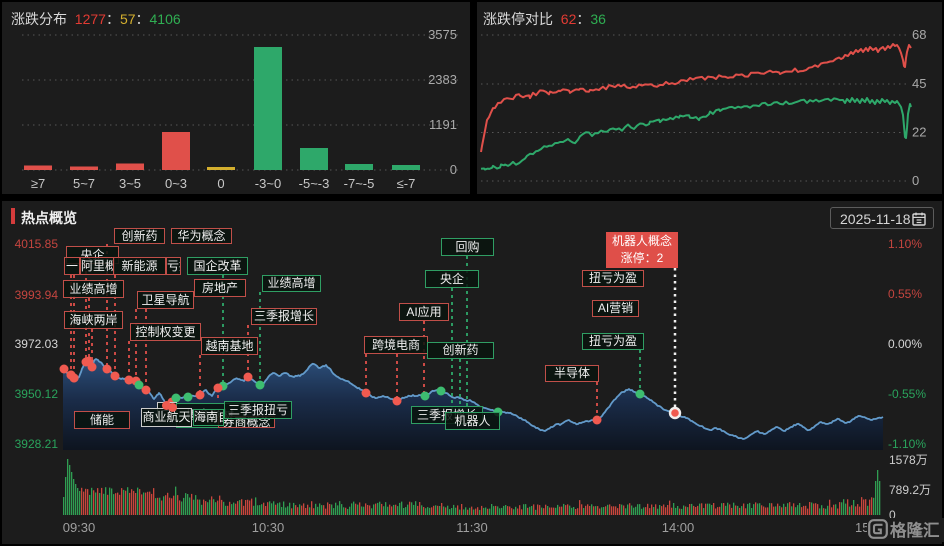 The width and height of the screenshot is (944, 546). Describe the element at coordinates (176, 183) in the screenshot. I see `svg-text: 0~3` at that location.